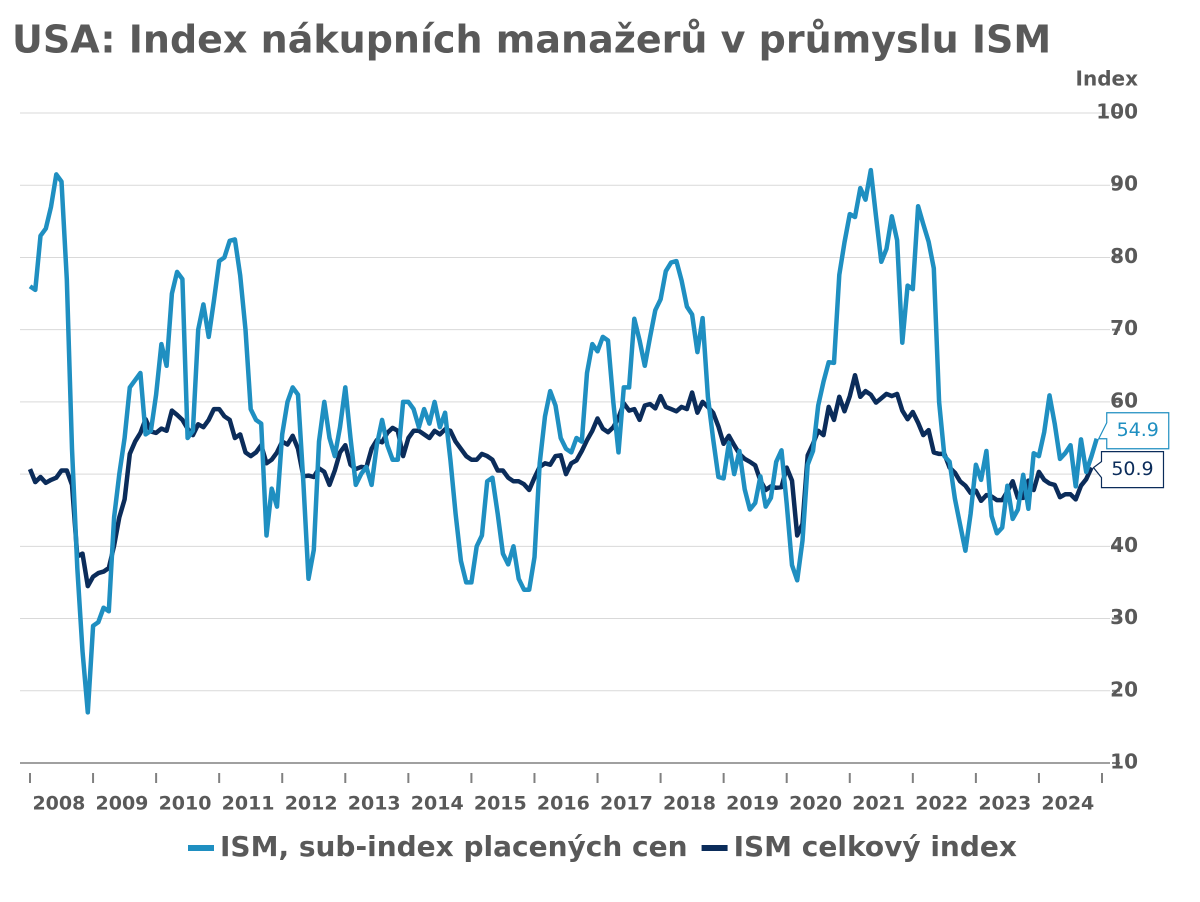 The image size is (1200, 902). I want to click on y-tick-label: 100, so click(1117, 112).